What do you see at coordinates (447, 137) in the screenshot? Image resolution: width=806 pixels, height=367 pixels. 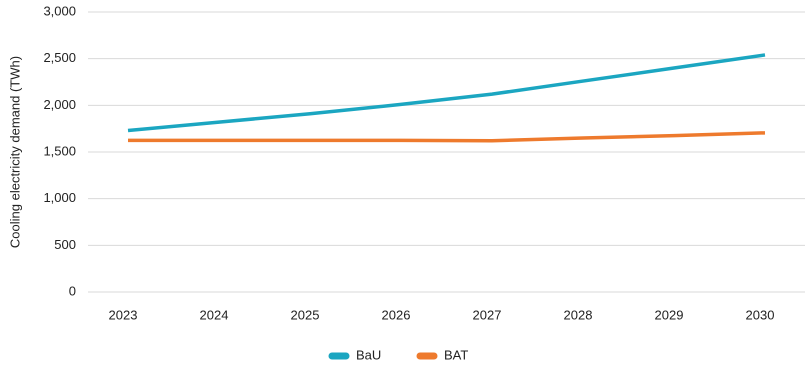 I see `series-line` at bounding box center [447, 137].